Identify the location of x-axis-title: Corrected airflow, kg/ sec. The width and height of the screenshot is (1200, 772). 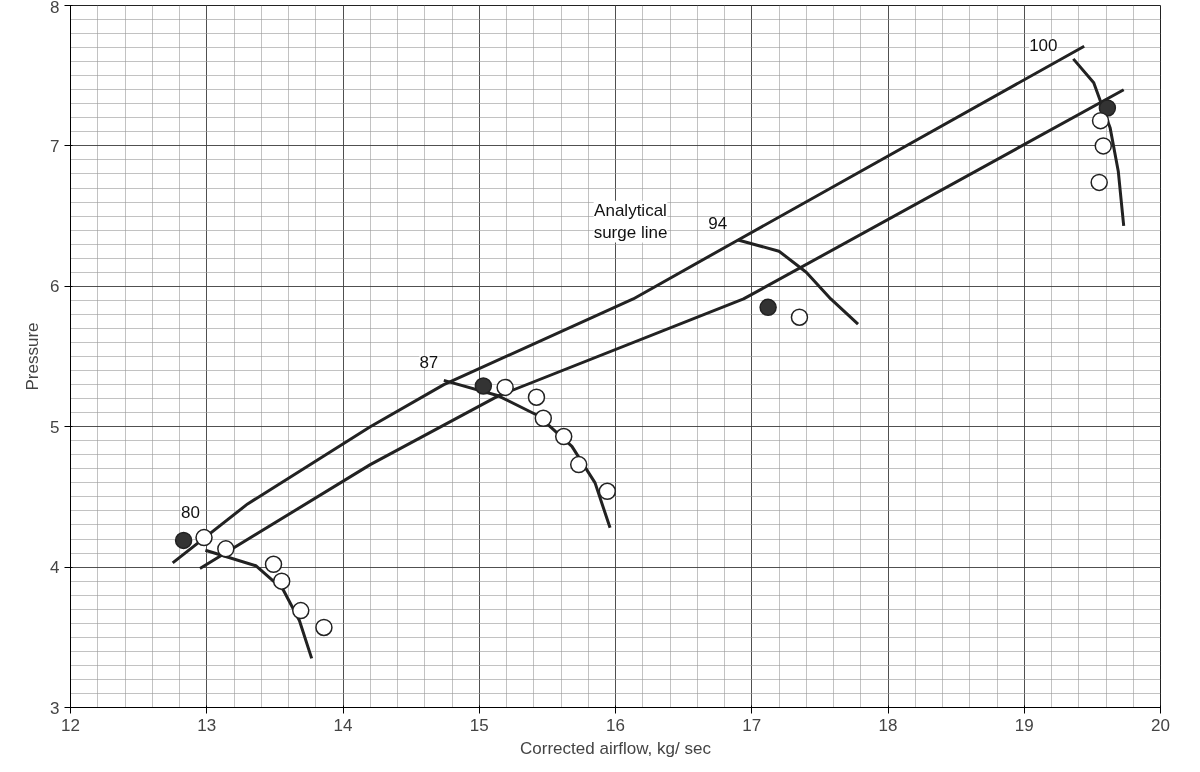
(616, 748).